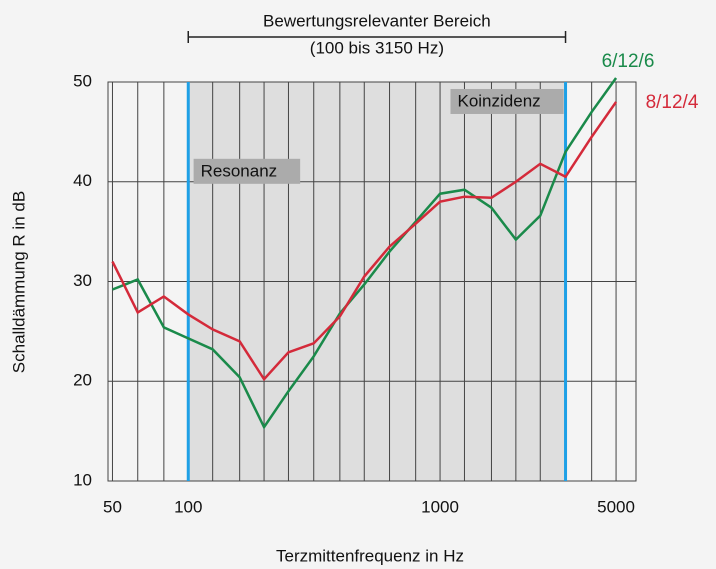 Image resolution: width=716 pixels, height=569 pixels. What do you see at coordinates (188, 506) in the screenshot?
I see `x-tick-label: 100` at bounding box center [188, 506].